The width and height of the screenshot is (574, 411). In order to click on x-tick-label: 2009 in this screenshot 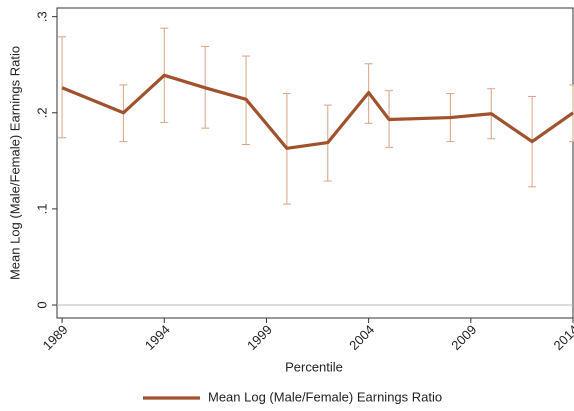, I will do `click(463, 337)`.